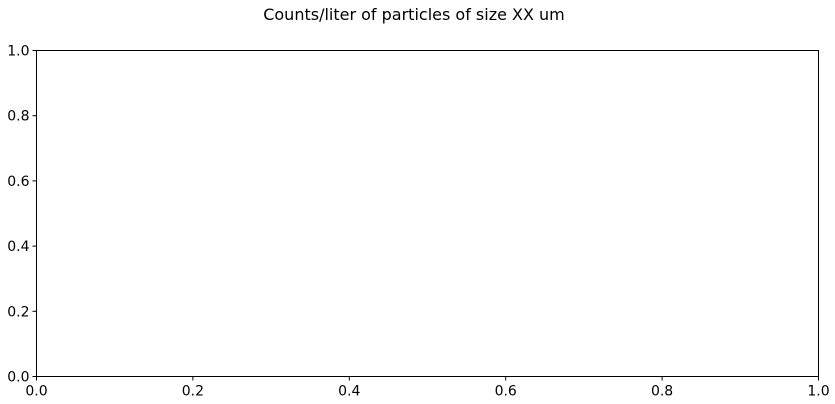  Describe the element at coordinates (18, 378) in the screenshot. I see `y-tick-label: 0.0` at that location.